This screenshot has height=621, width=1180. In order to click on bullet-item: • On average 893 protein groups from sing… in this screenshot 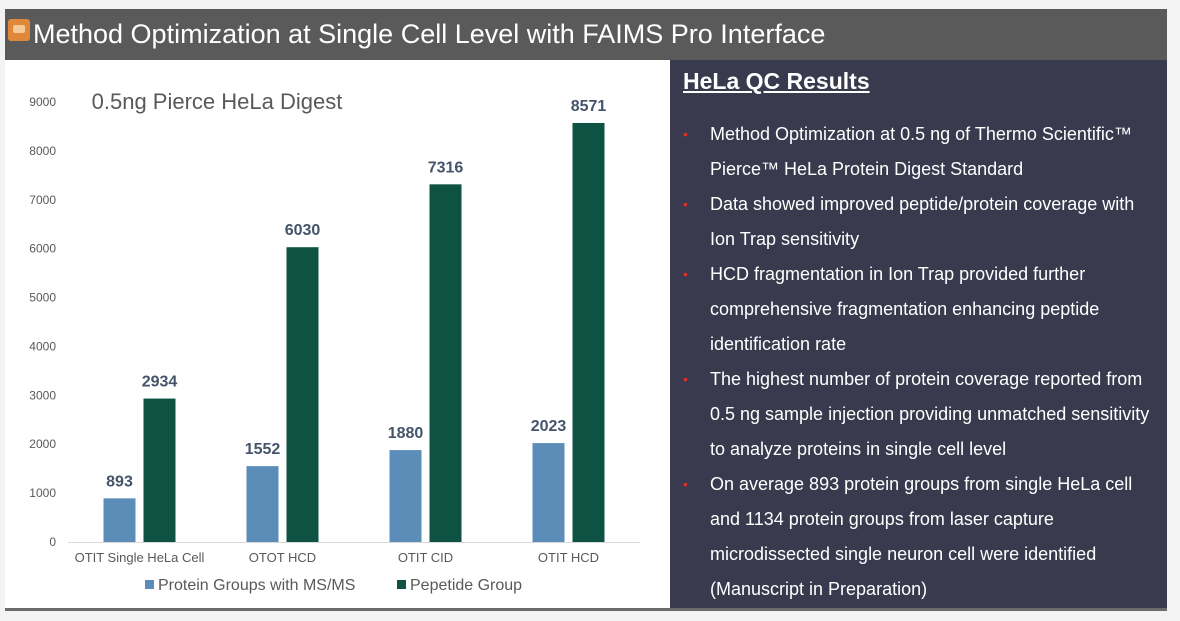, I will do `click(923, 537)`.